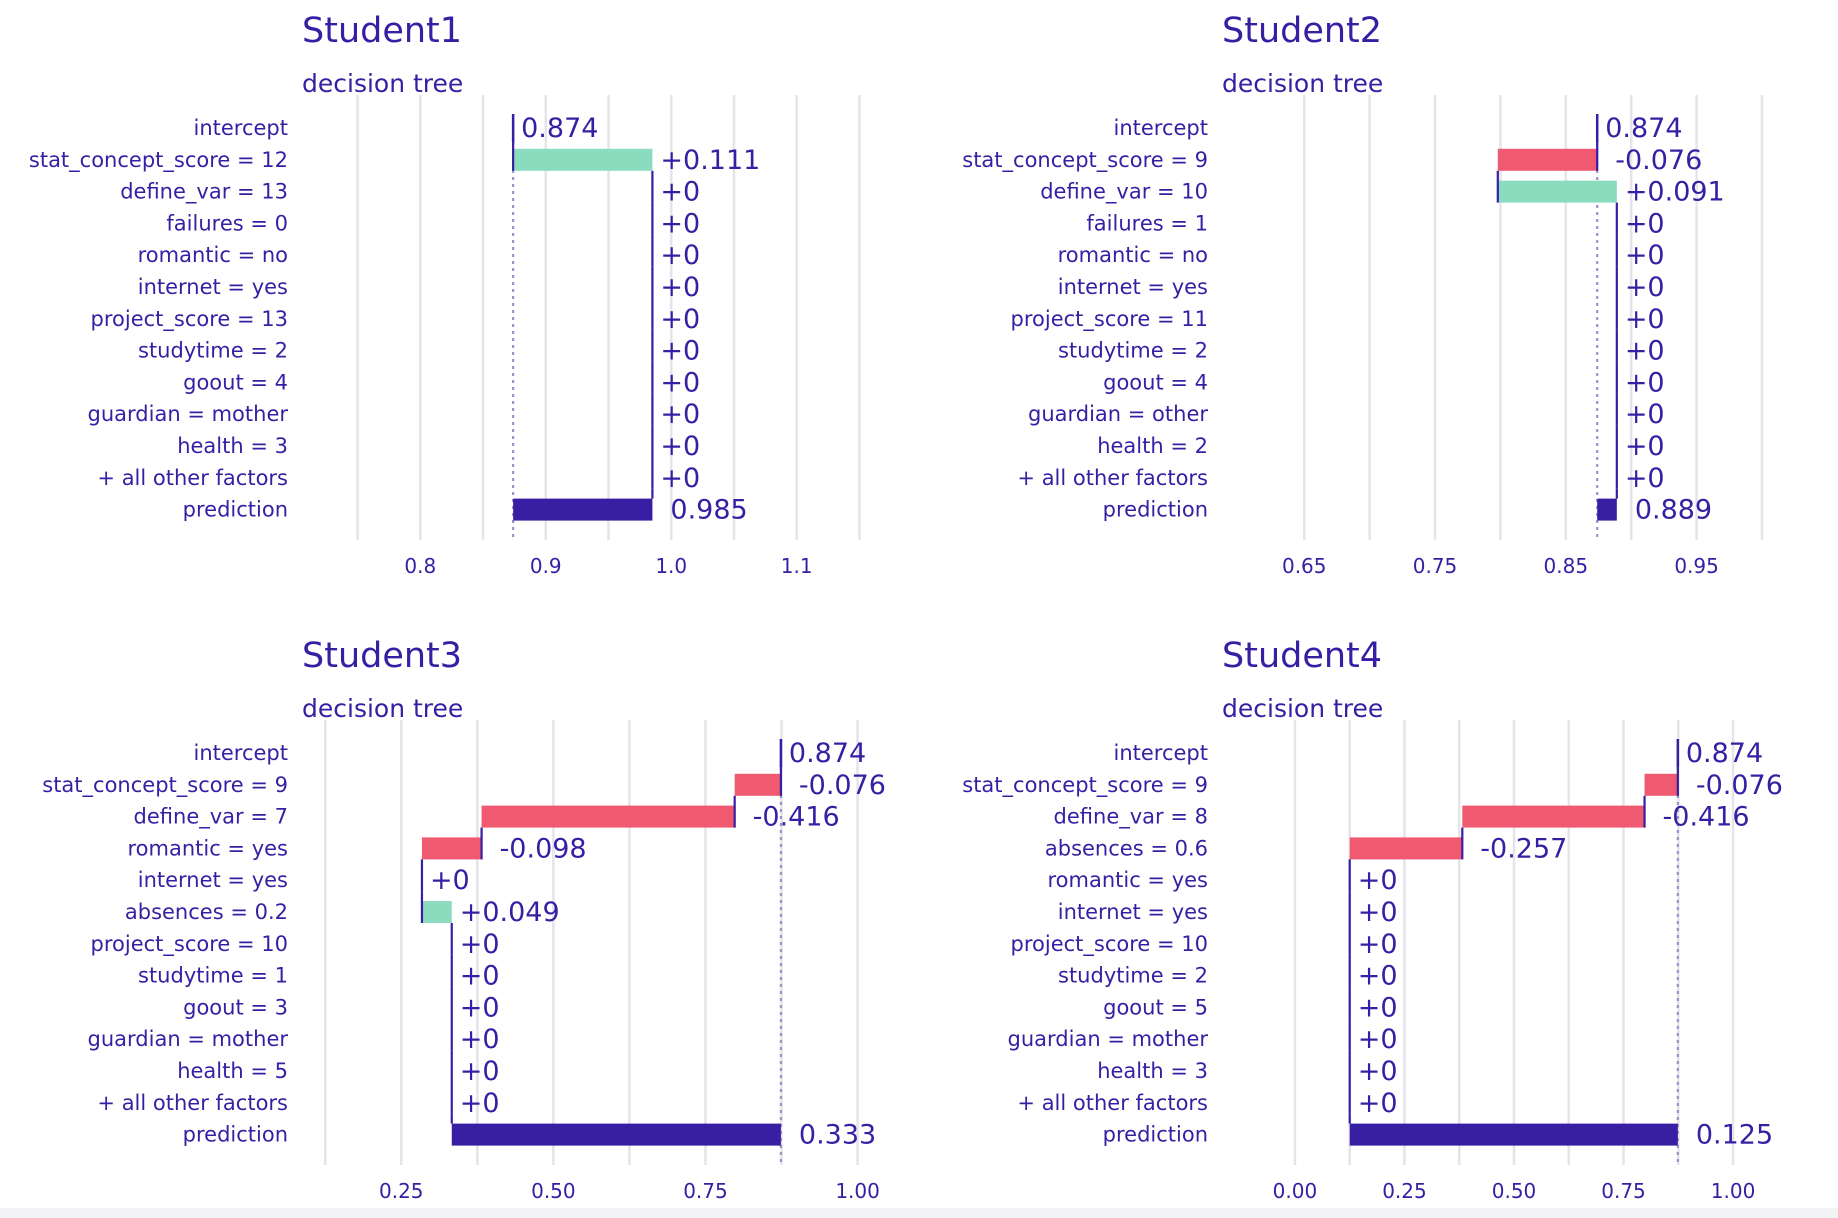  Describe the element at coordinates (1109, 319) in the screenshot. I see `row-label: project_score = 11` at that location.